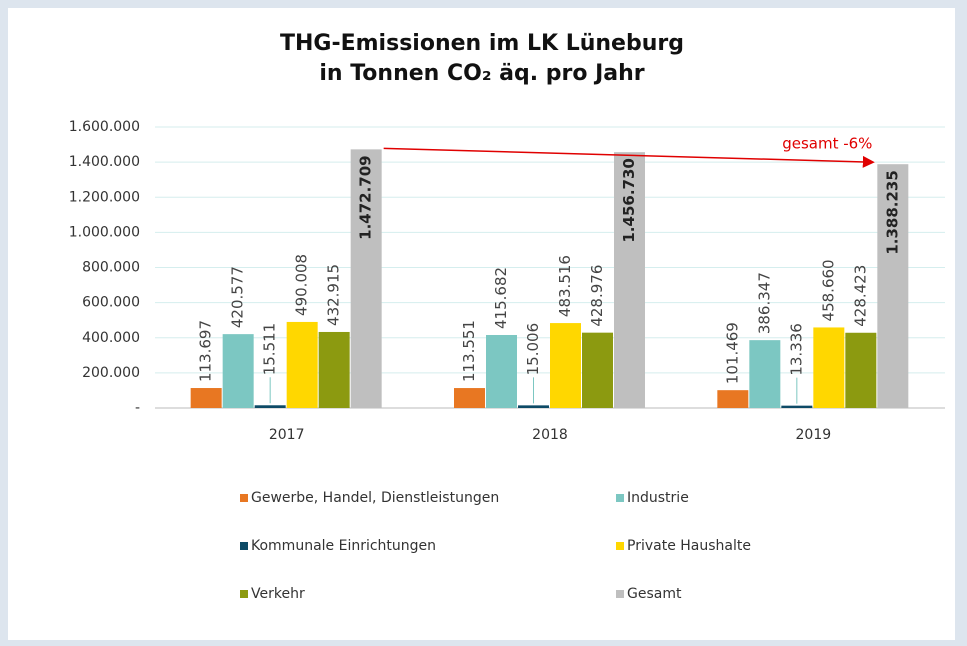 The width and height of the screenshot is (967, 646). What do you see at coordinates (550, 435) in the screenshot?
I see `x-tick-label: 2018` at bounding box center [550, 435].